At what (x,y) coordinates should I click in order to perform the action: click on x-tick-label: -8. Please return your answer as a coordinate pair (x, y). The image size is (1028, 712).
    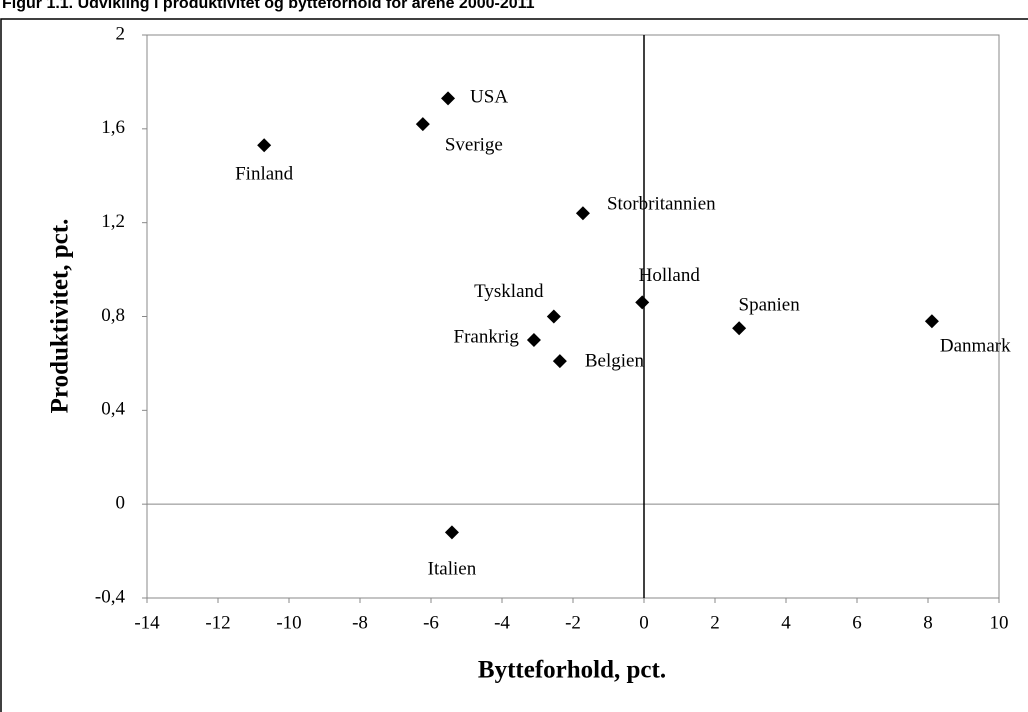
    Looking at the image, I should click on (360, 622).